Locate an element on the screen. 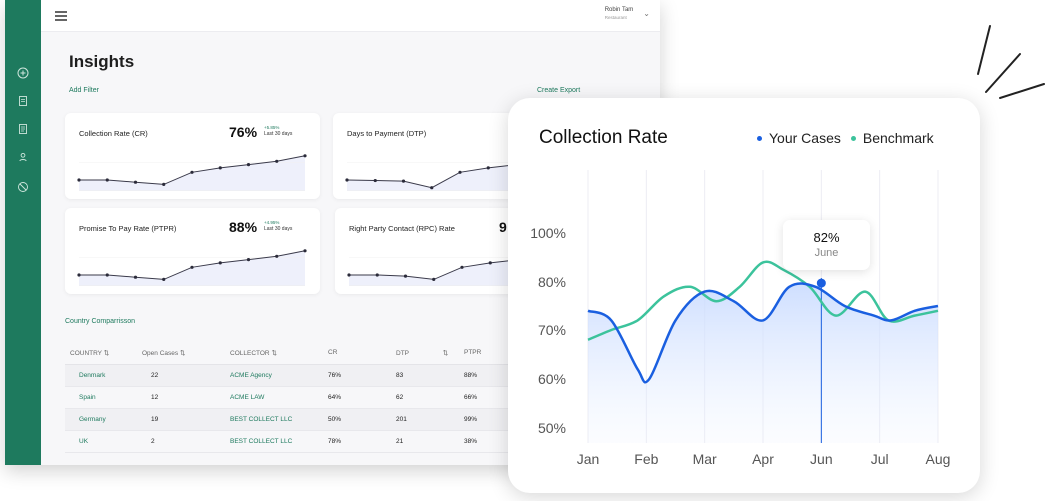 The width and height of the screenshot is (1054, 501). user-icon is located at coordinates (23, 157).